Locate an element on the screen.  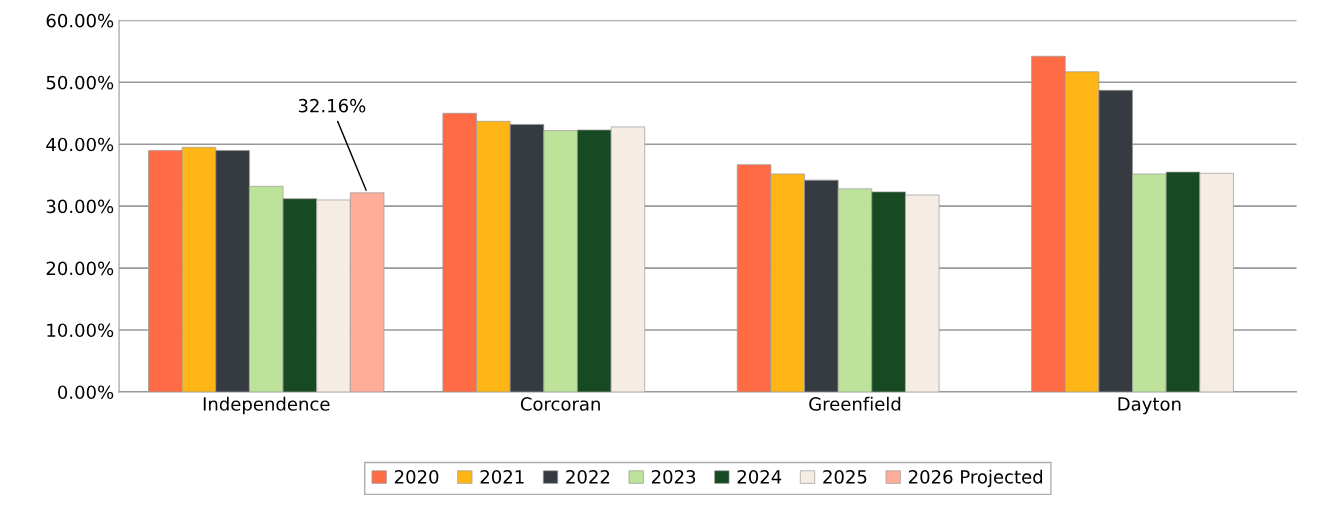
legend-label: 2023 is located at coordinates (673, 477).